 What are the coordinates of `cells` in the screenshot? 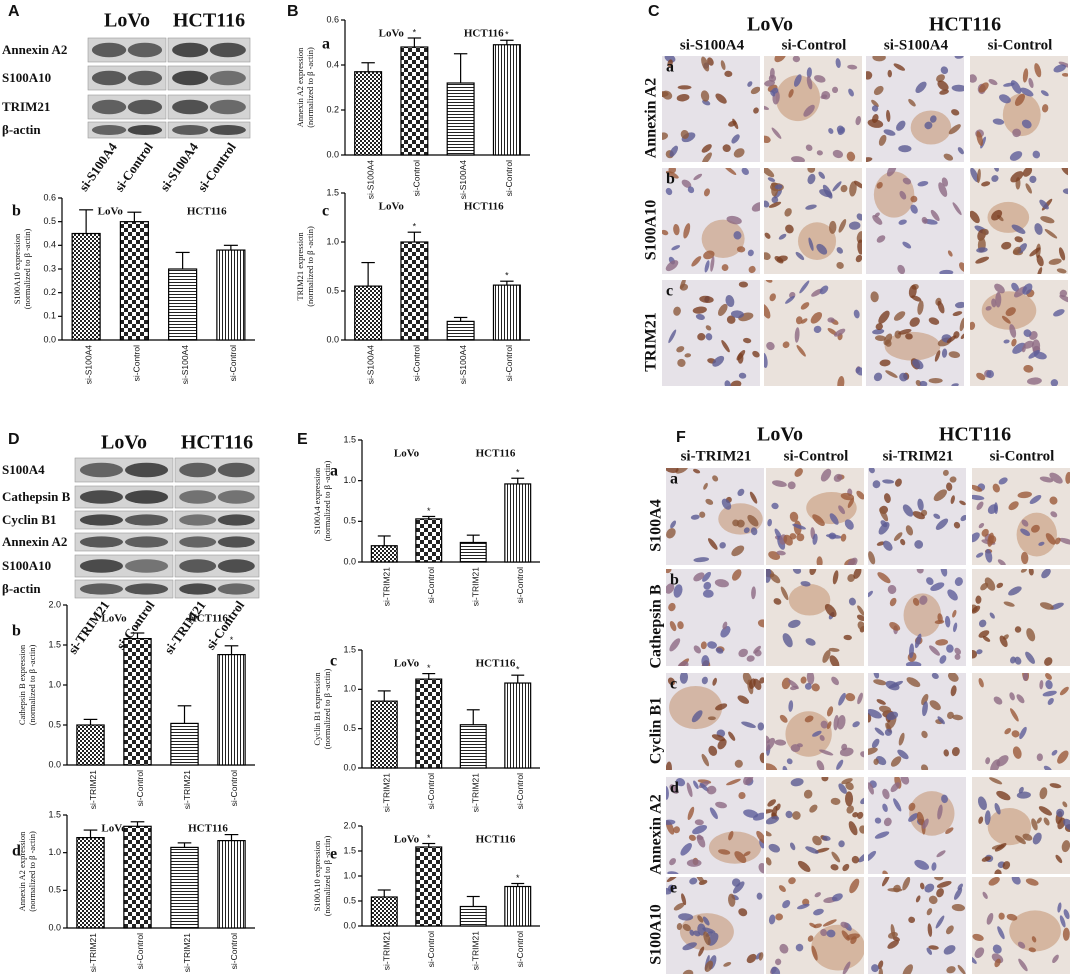 It's located at (918, 925).